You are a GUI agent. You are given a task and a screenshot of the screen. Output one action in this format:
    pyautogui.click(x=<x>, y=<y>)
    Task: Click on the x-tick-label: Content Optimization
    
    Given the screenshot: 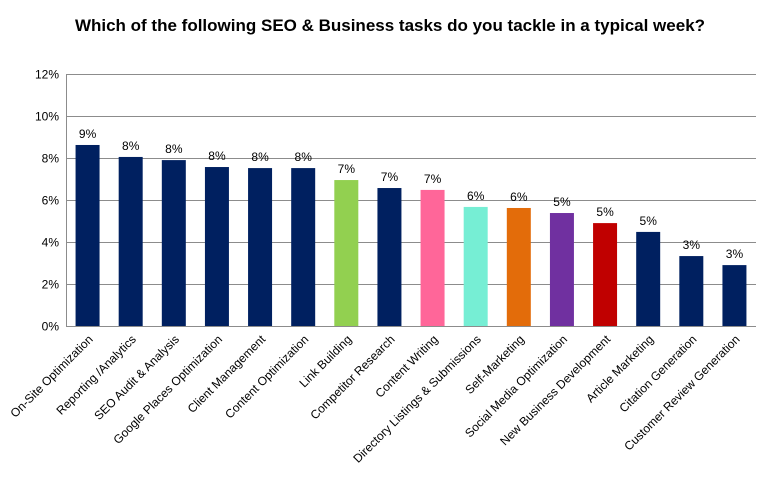 What is the action you would take?
    pyautogui.click(x=266, y=376)
    